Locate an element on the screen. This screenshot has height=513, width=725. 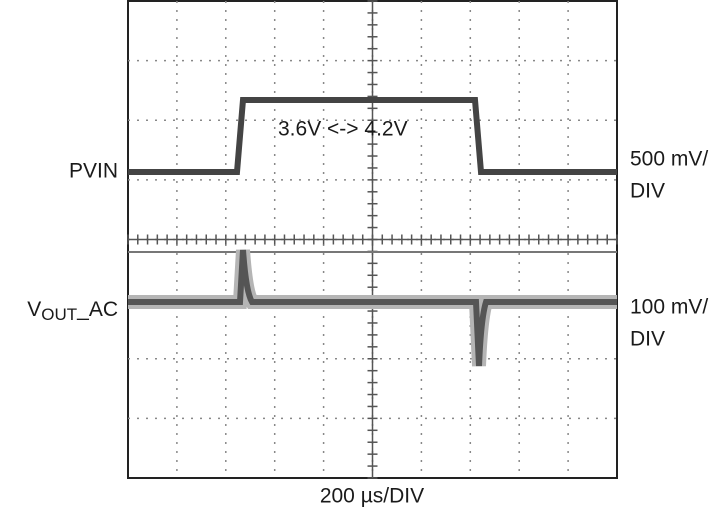
vout-label-suffix: _AC is located at coordinates (97, 309).